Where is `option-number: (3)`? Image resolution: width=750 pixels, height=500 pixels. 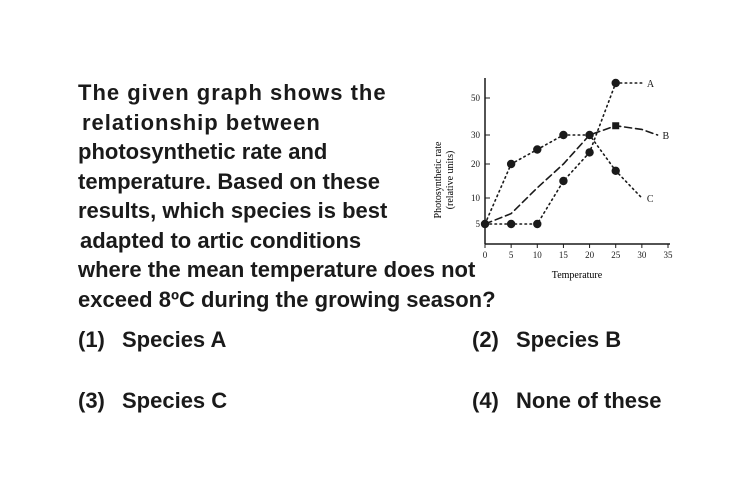 option-number: (3) is located at coordinates (100, 401).